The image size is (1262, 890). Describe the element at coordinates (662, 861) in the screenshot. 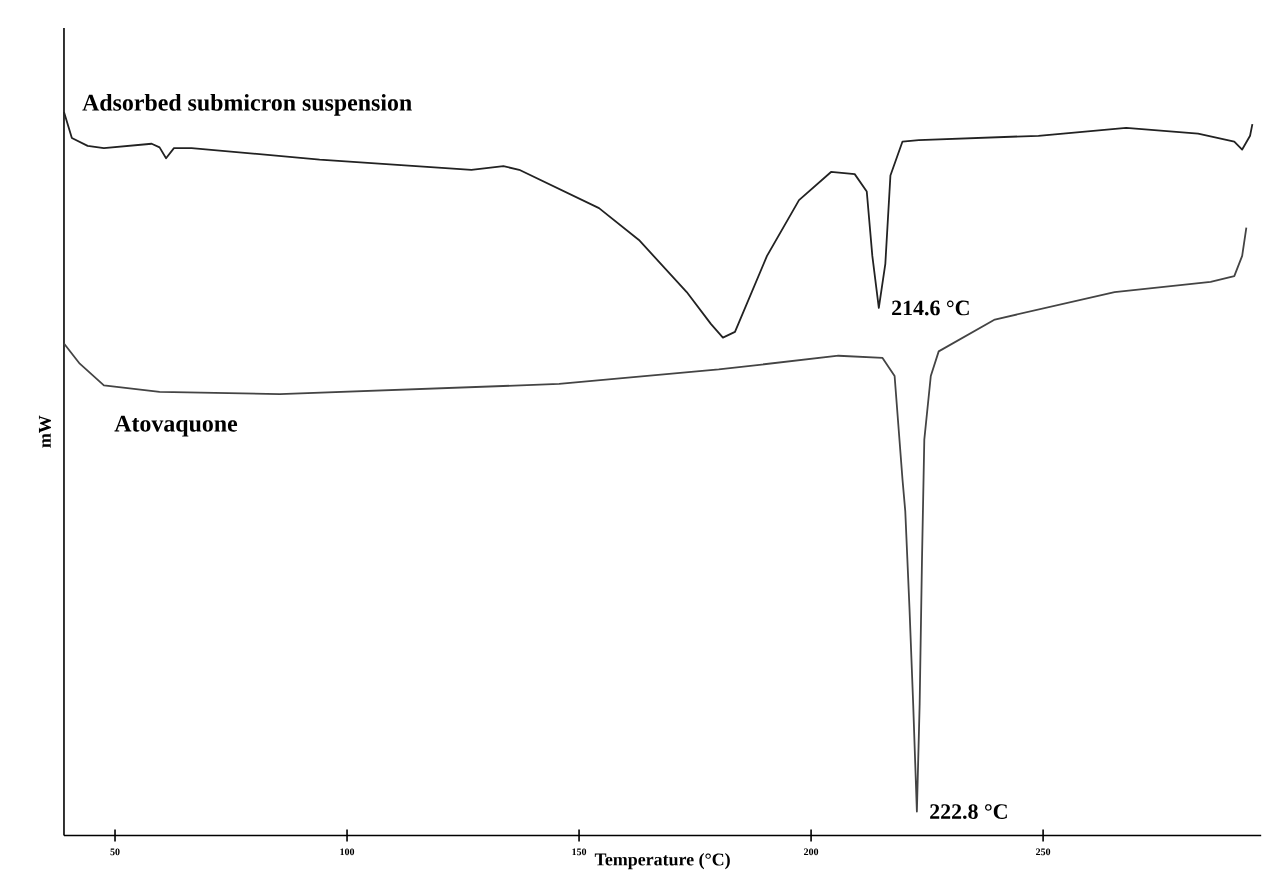

I see `x-axis-title: Temperature (°C)` at that location.